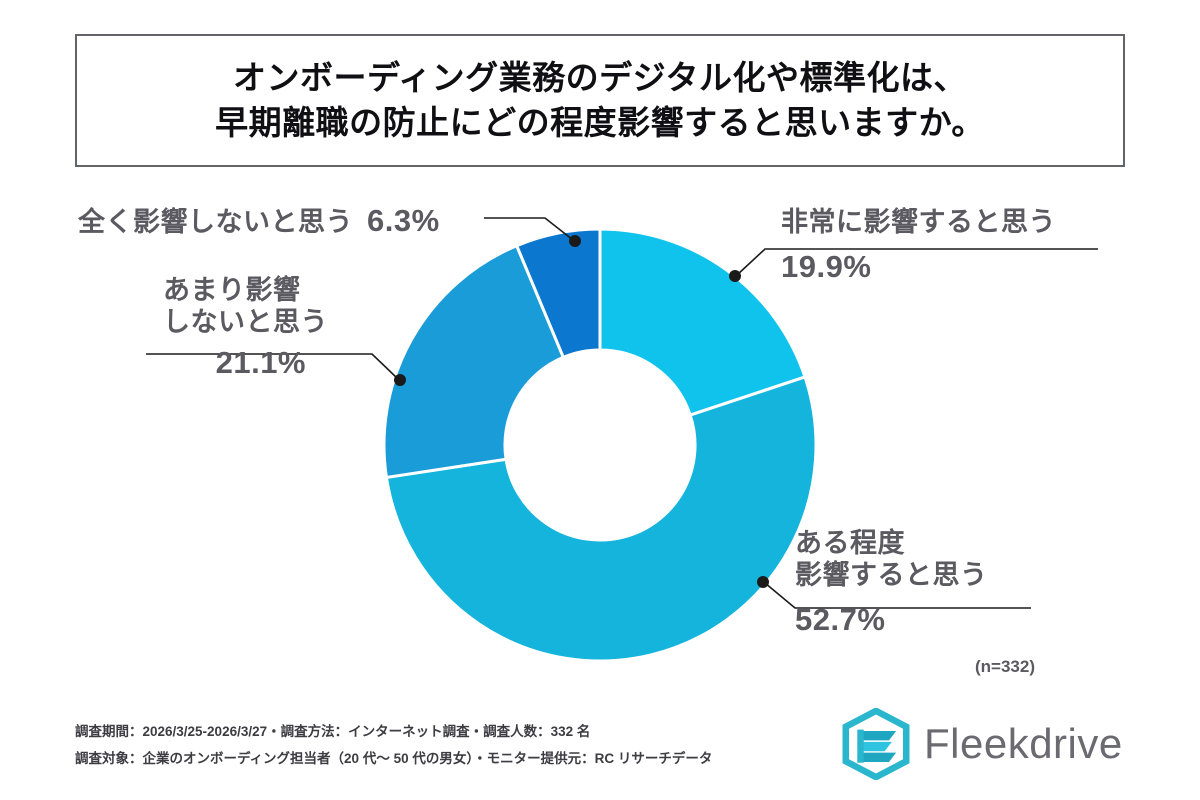  I want to click on fleekdrive-logo-icon, so click(876, 744).